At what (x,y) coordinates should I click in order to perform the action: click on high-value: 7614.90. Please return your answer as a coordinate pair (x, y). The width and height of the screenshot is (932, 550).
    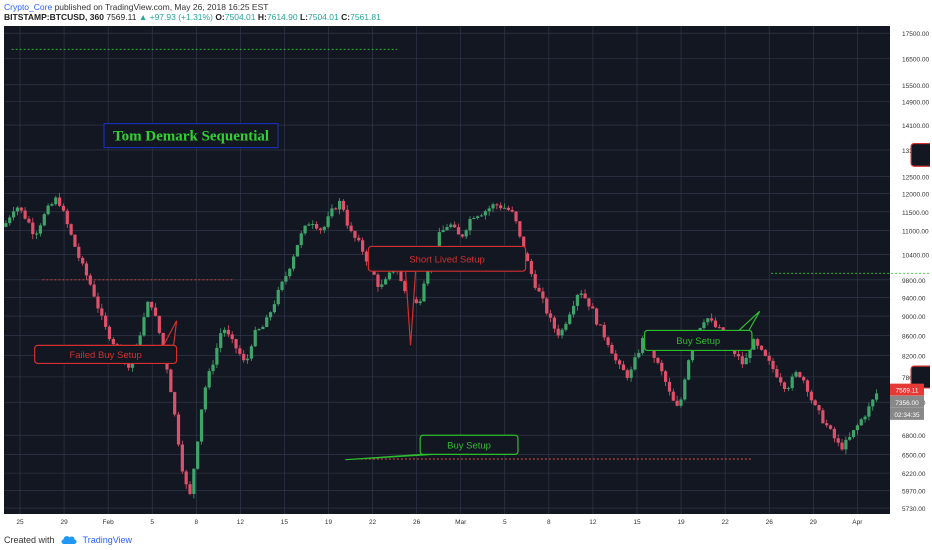
    Looking at the image, I should click on (282, 17).